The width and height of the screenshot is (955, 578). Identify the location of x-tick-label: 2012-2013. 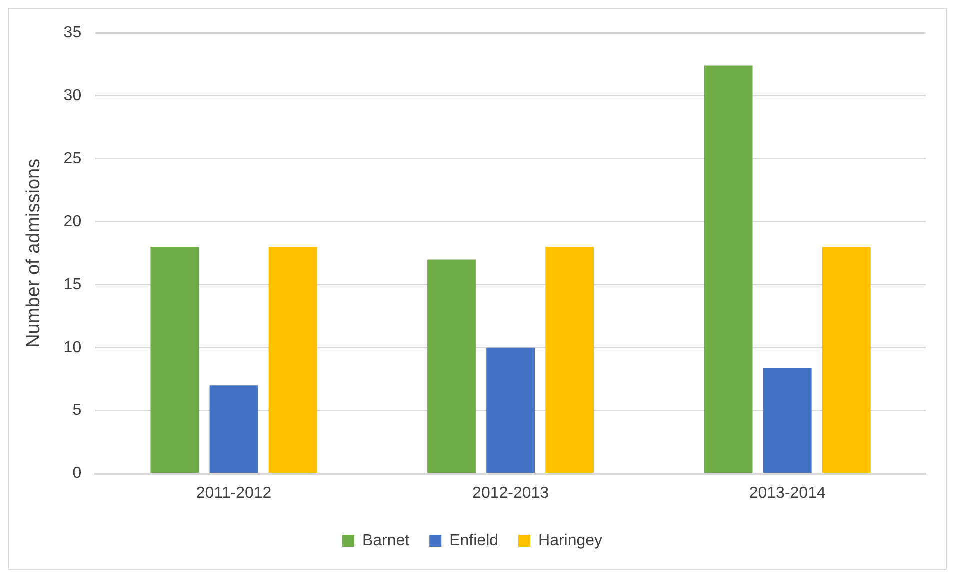
(511, 493).